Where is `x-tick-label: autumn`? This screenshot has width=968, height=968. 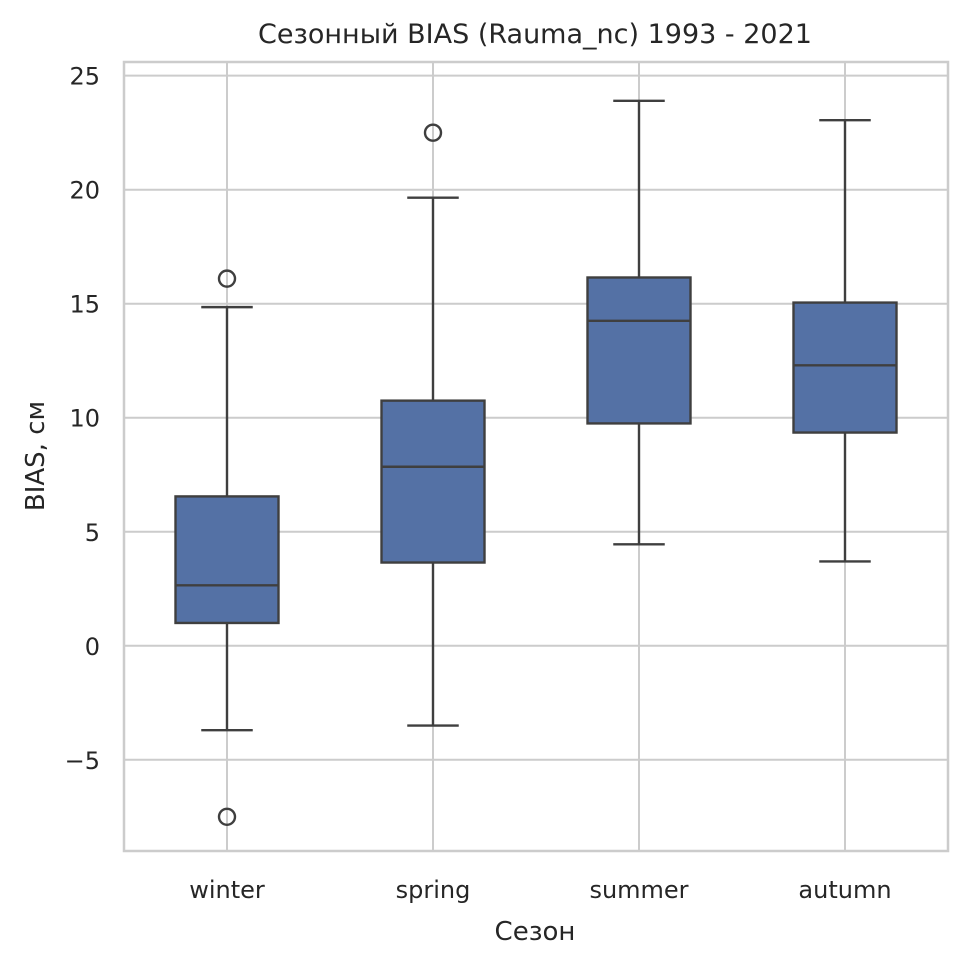
x-tick-label: autumn is located at coordinates (844, 890).